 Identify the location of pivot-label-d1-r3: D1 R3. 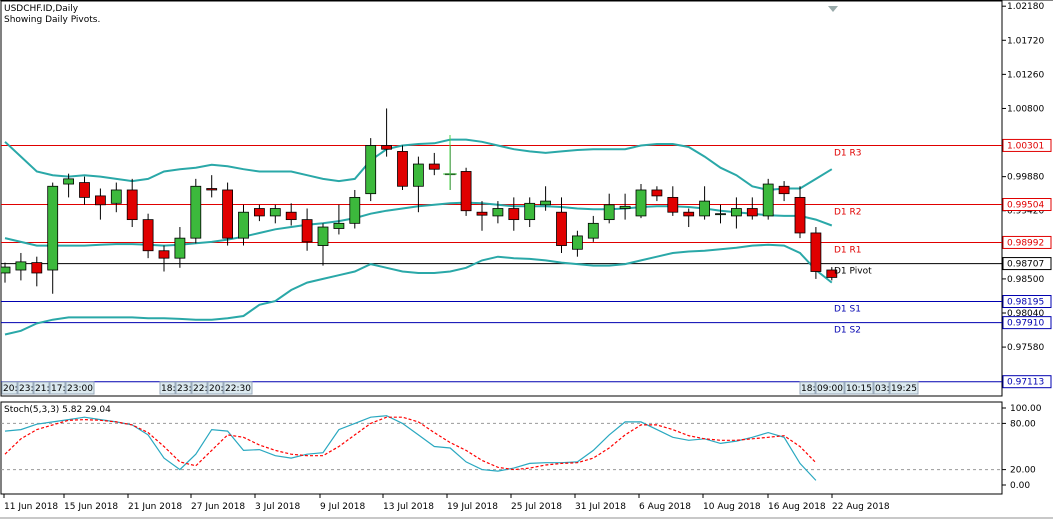
(848, 153).